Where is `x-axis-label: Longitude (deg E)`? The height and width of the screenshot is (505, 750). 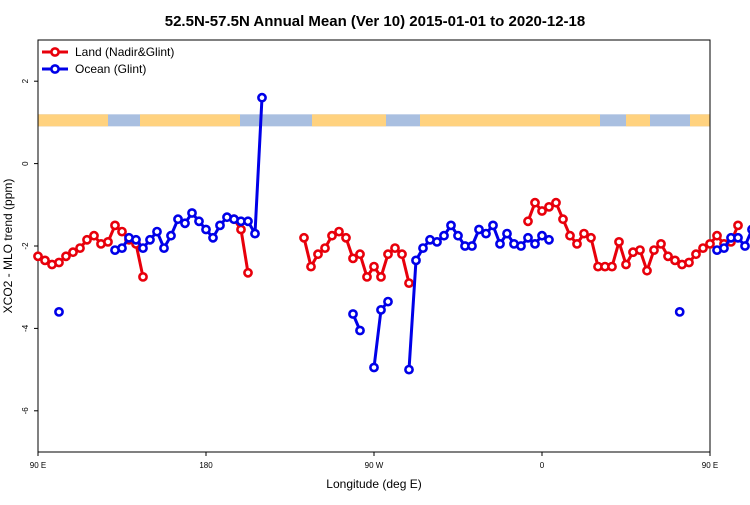
x-axis-label: Longitude (deg E) is located at coordinates (373, 484).